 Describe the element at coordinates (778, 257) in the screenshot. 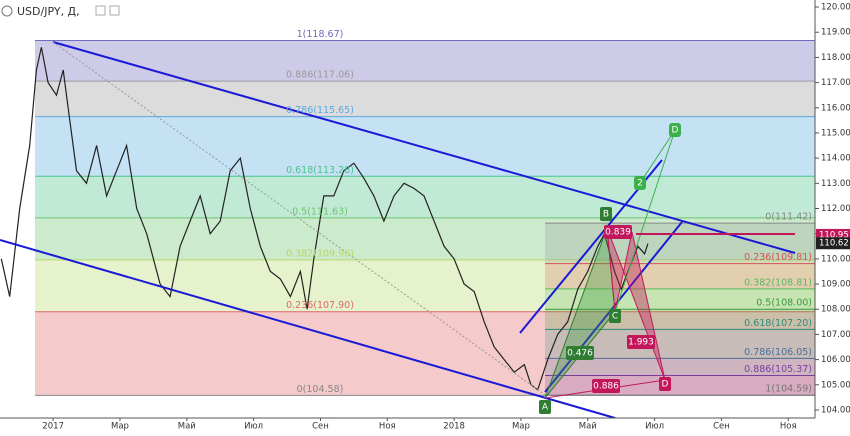

I see `fib-label: 0.236(109.81)` at that location.